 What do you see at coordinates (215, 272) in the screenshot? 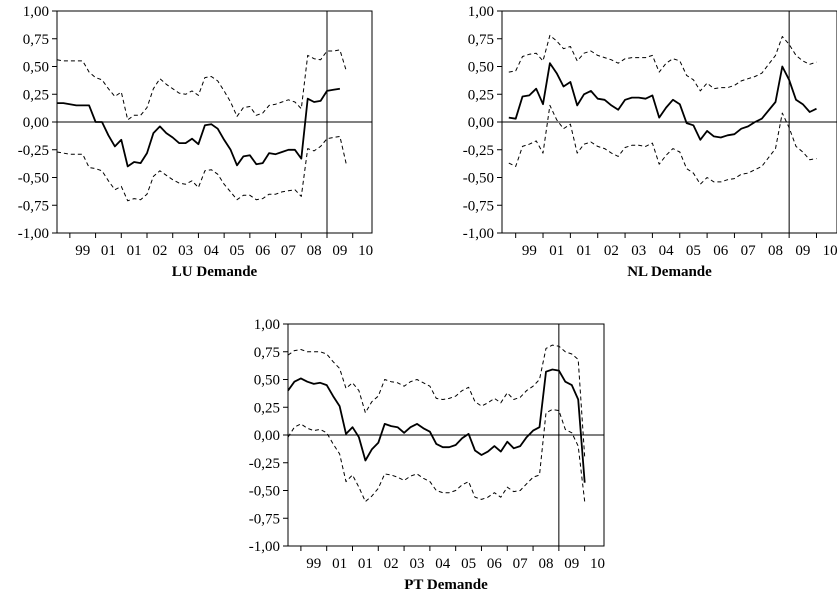
I see `chart-title: LU Demande` at bounding box center [215, 272].